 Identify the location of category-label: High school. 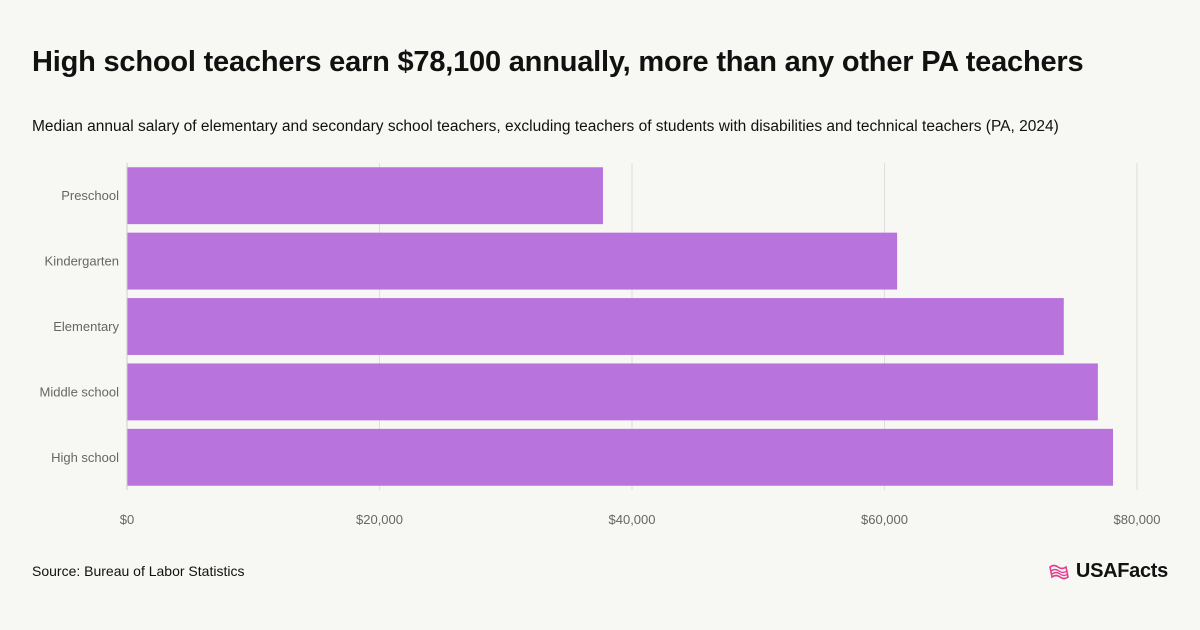
(85, 457).